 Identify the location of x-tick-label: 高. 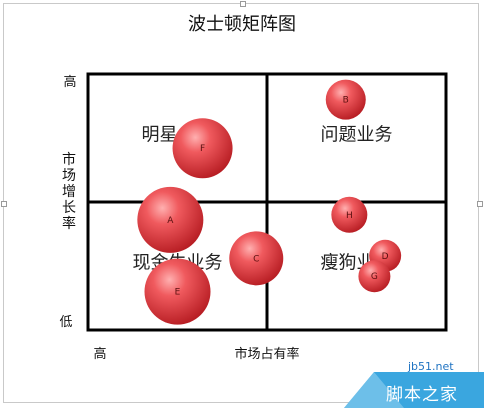
(99, 354).